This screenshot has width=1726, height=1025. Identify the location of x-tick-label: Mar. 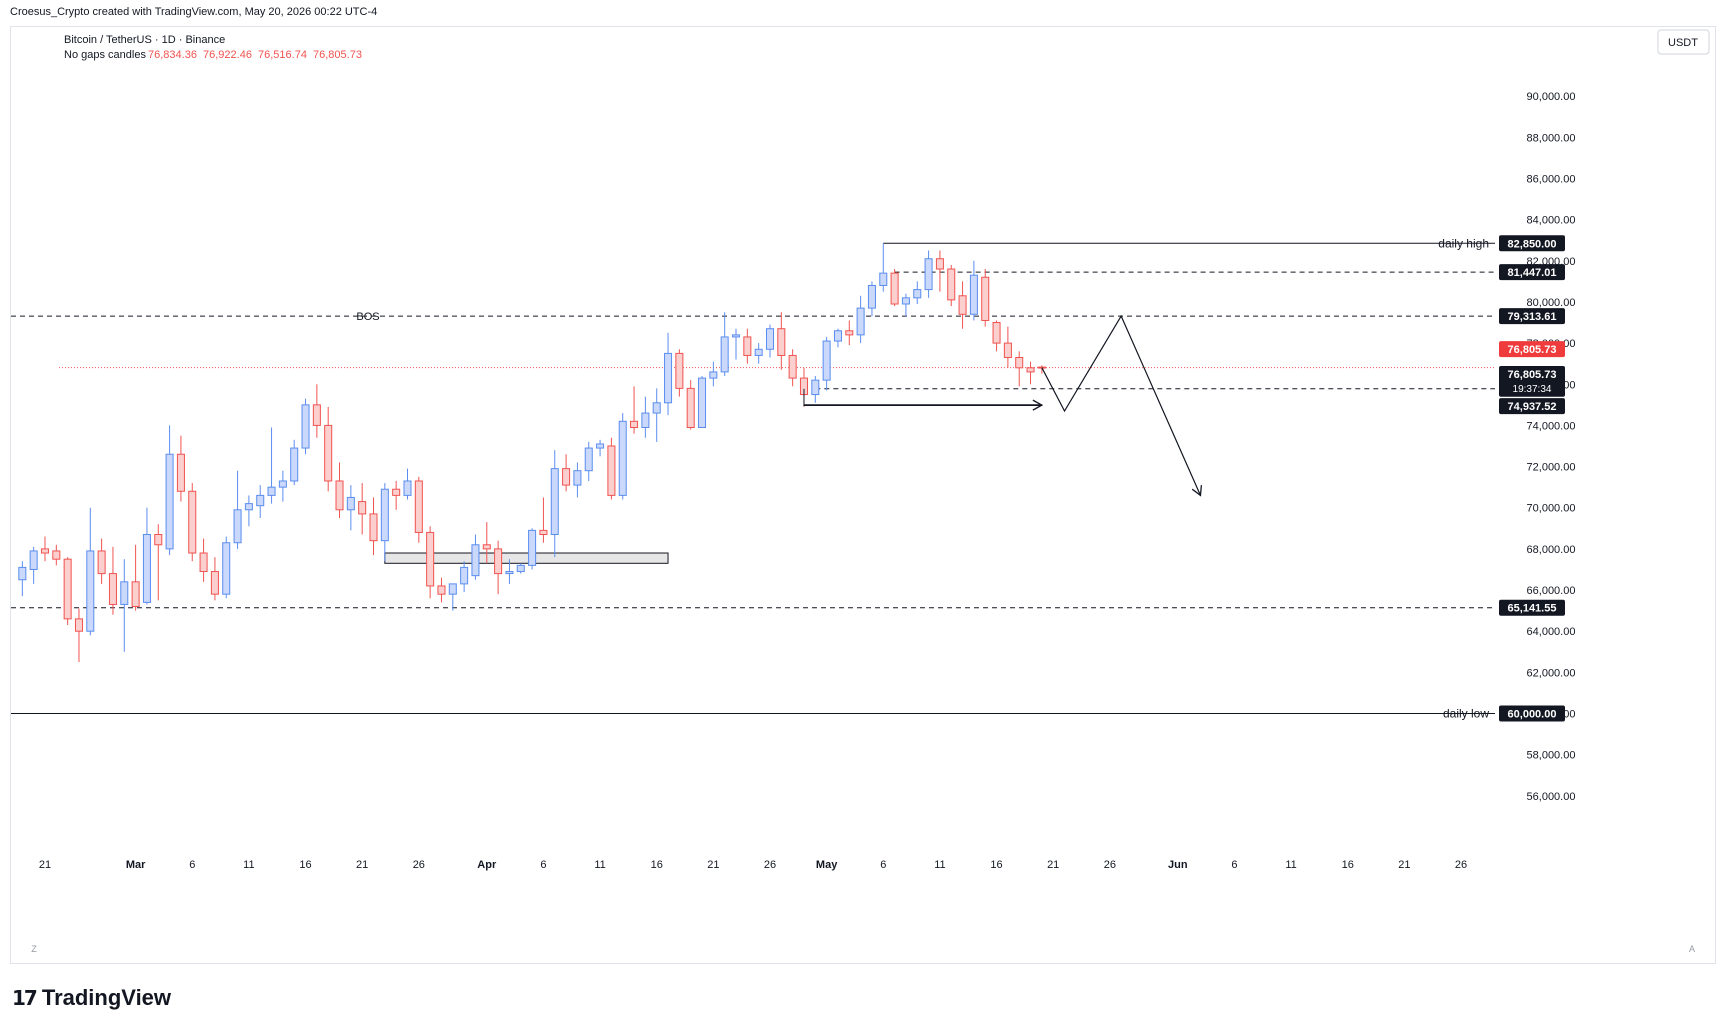
(136, 865).